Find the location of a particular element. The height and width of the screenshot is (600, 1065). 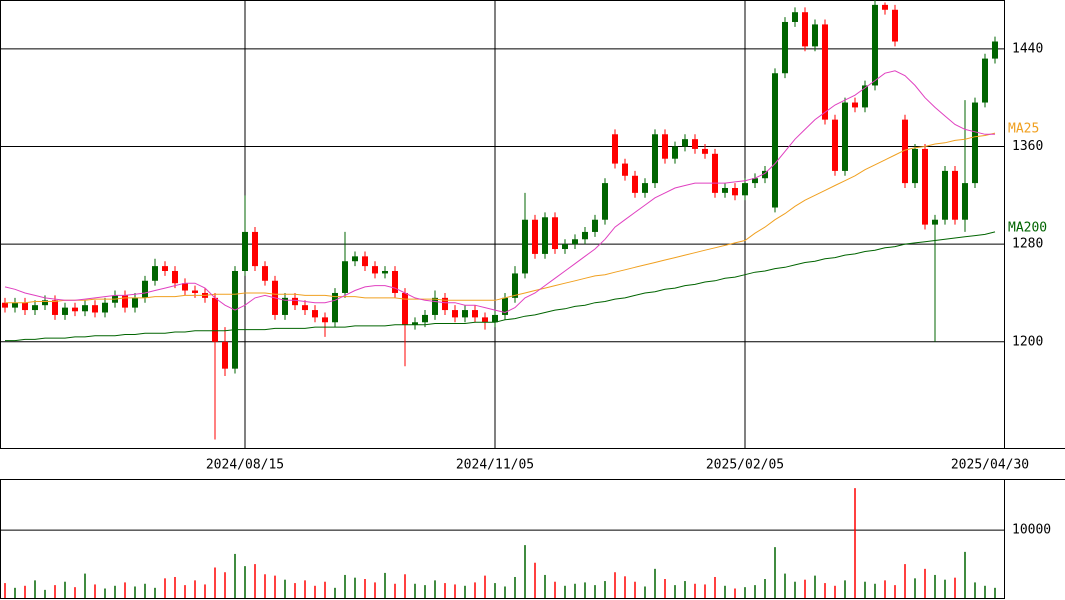

y-tick-label: 1360 is located at coordinates (1027, 146).